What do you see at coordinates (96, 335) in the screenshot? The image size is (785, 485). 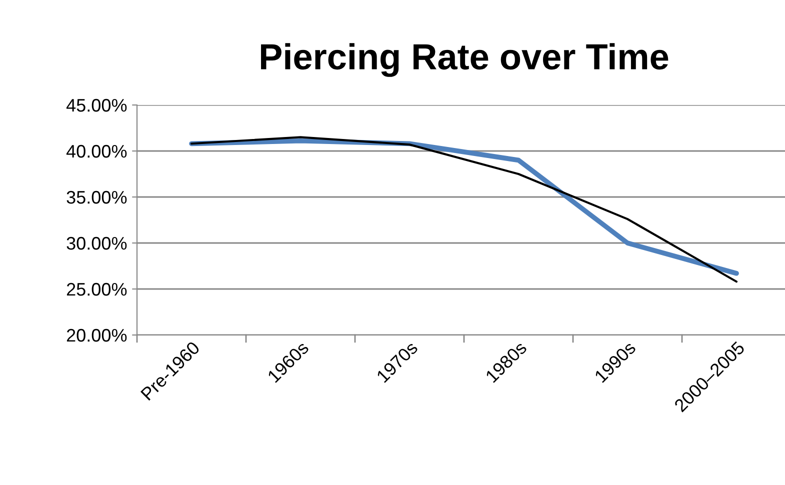 I see `y-tick-label: 20.00%` at bounding box center [96, 335].